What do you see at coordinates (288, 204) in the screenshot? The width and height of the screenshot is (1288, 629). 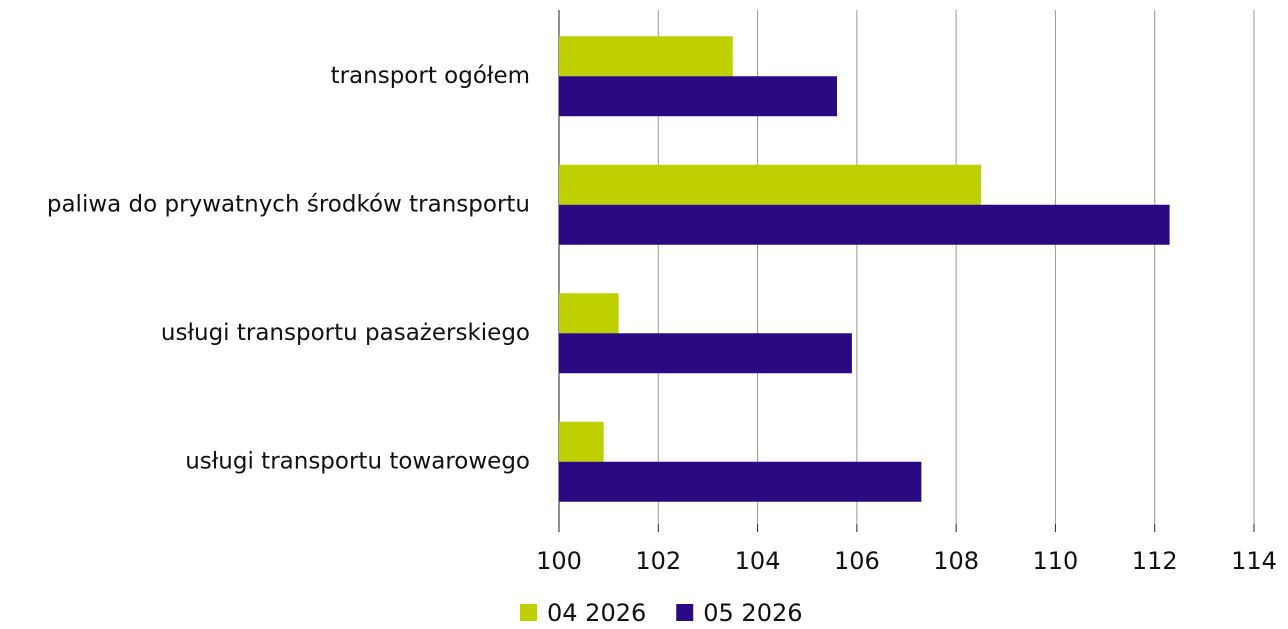 I see `y-tick-label: paliwa do prywatnych środków transportu` at bounding box center [288, 204].